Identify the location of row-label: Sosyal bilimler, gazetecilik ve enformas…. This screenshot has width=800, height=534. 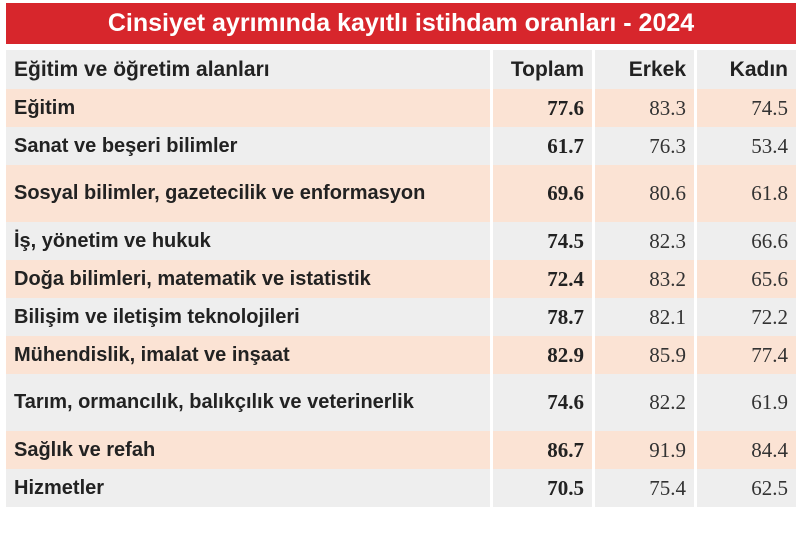
(248, 193).